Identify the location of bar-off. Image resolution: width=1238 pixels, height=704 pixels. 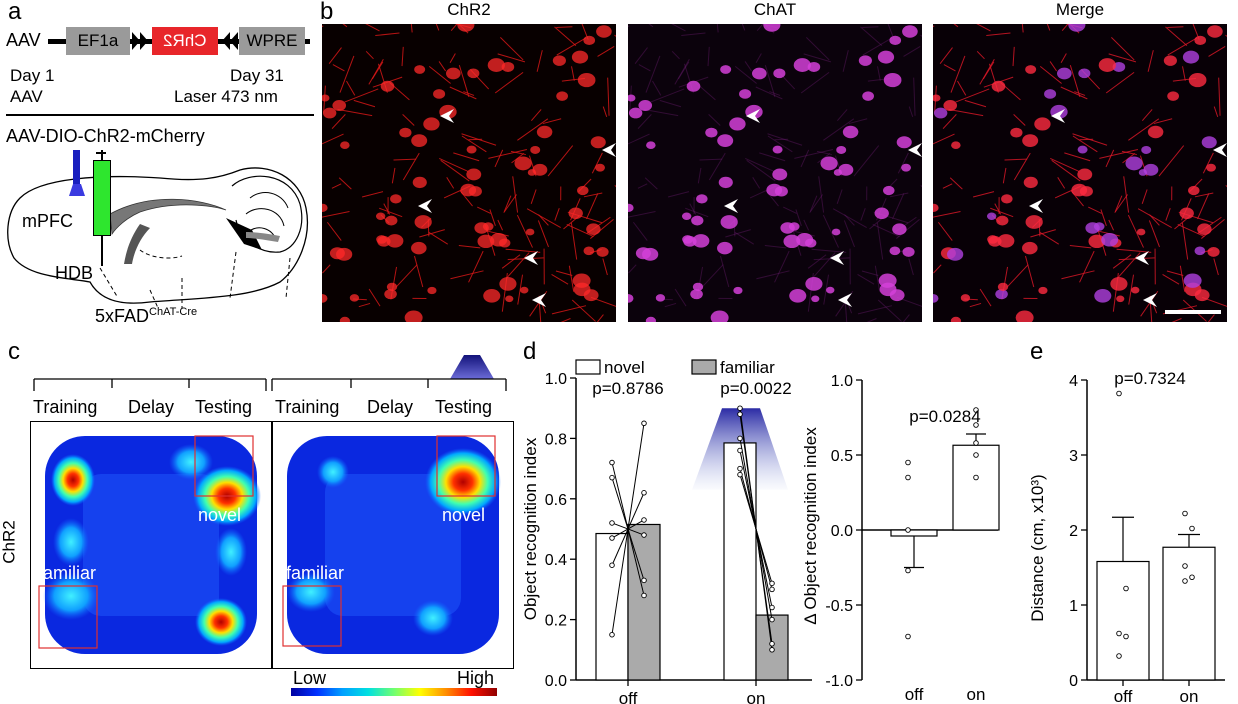
(914, 533).